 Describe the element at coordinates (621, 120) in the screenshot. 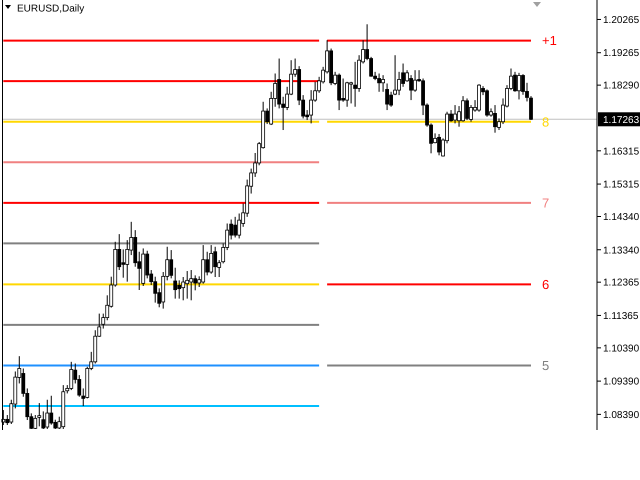

I see `ref-line-label: 1.17263` at that location.